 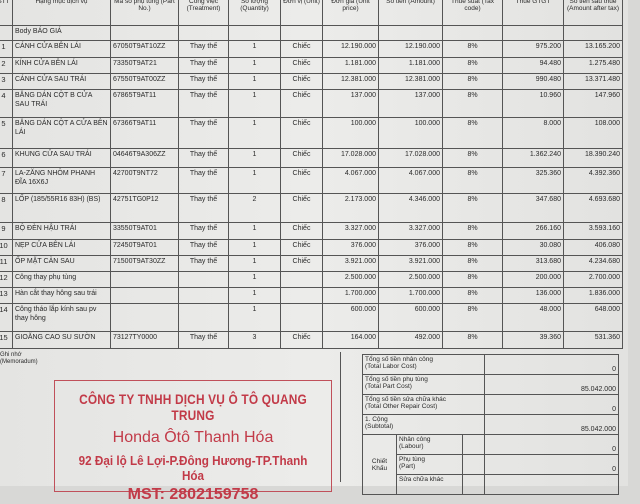 What do you see at coordinates (6, 33) in the screenshot?
I see `section-stt: I` at bounding box center [6, 33].